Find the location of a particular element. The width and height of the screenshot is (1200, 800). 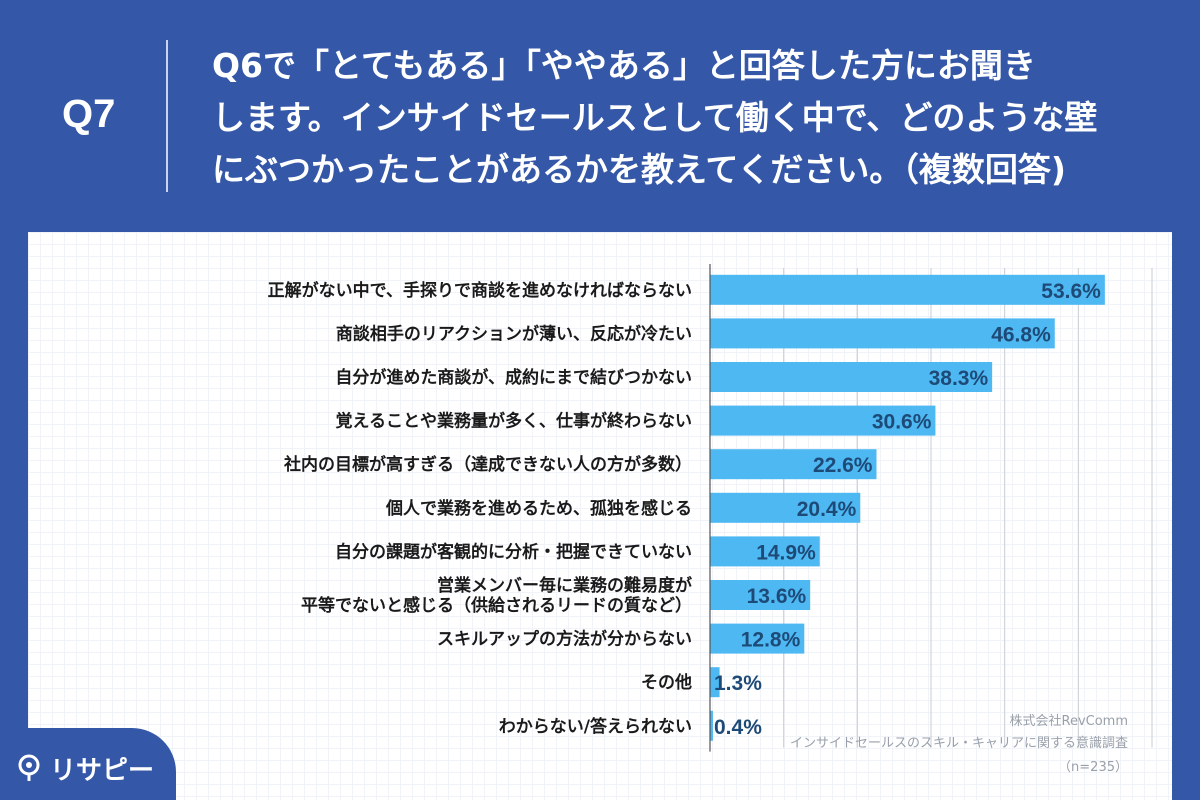

category-label: 営業メンバー毎に業務の難易度が is located at coordinates (564, 585).